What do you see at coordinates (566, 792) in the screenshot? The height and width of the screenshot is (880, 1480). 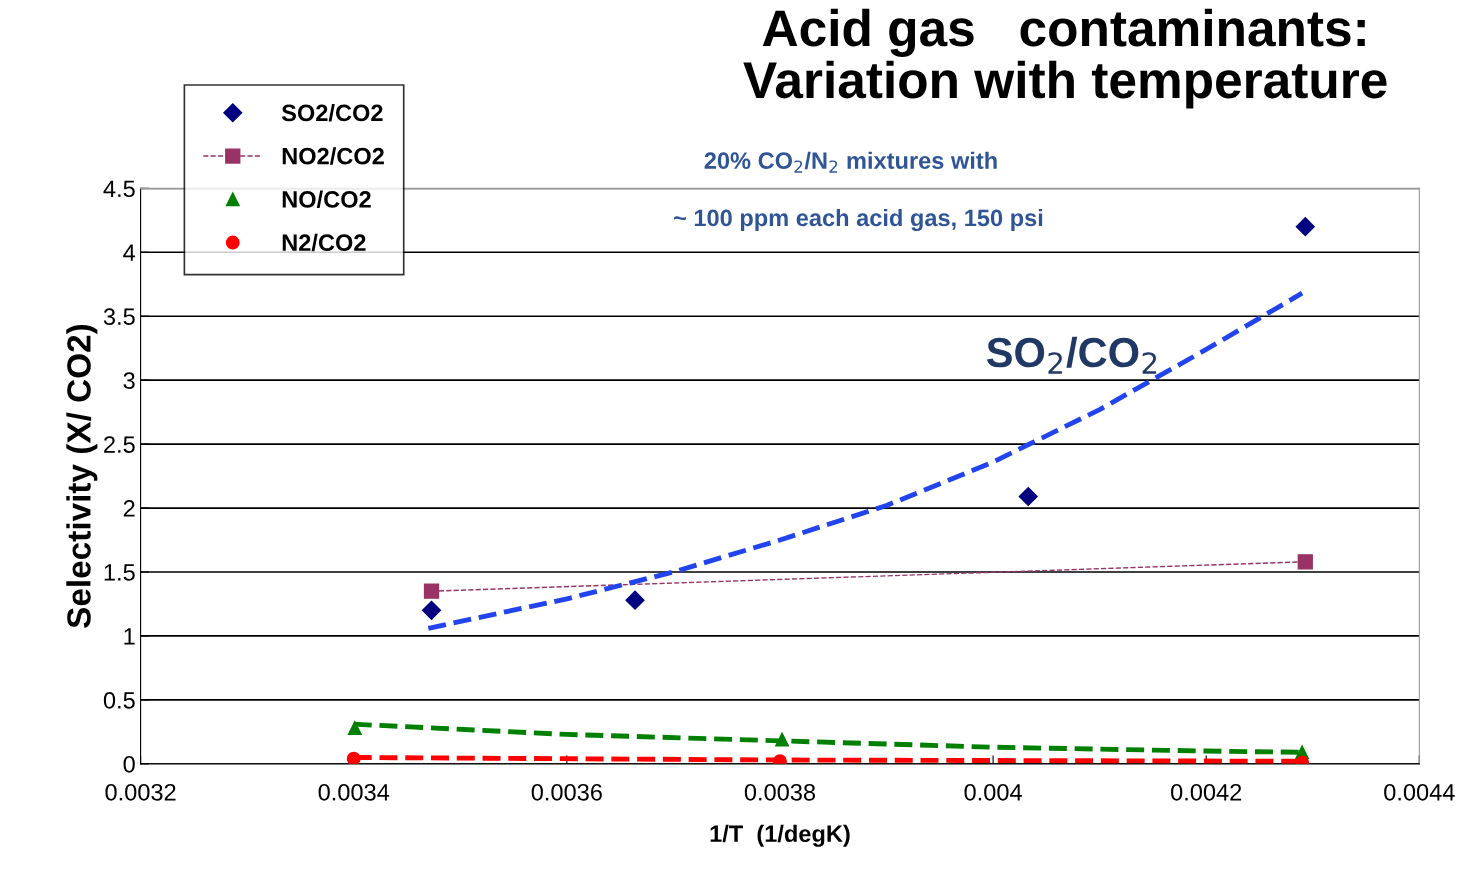 I see `x-tick-label: 0.0036` at bounding box center [566, 792].